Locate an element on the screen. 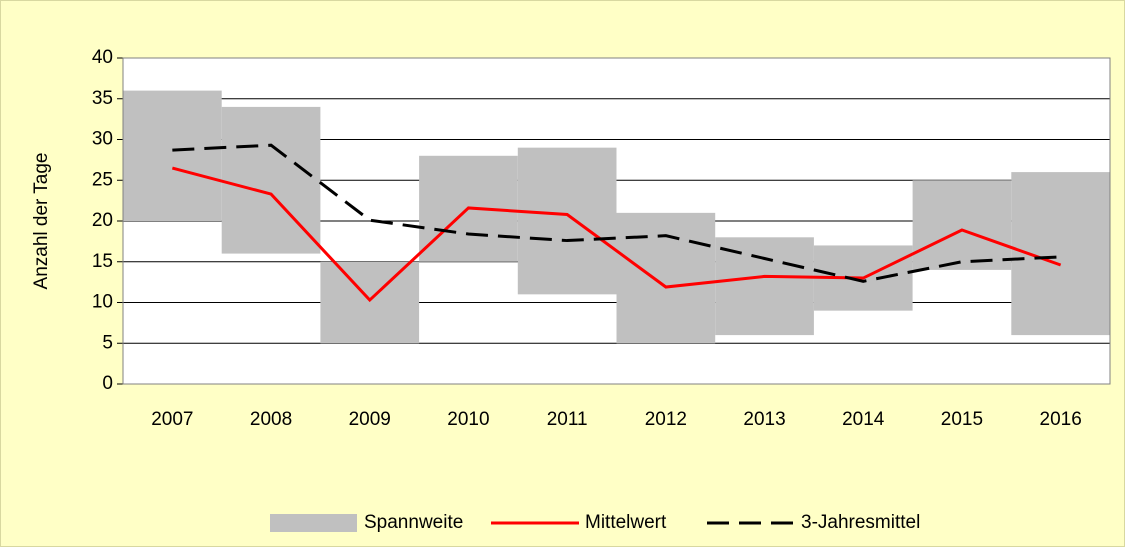 The image size is (1125, 547). legend-swatch is located at coordinates (313, 523).